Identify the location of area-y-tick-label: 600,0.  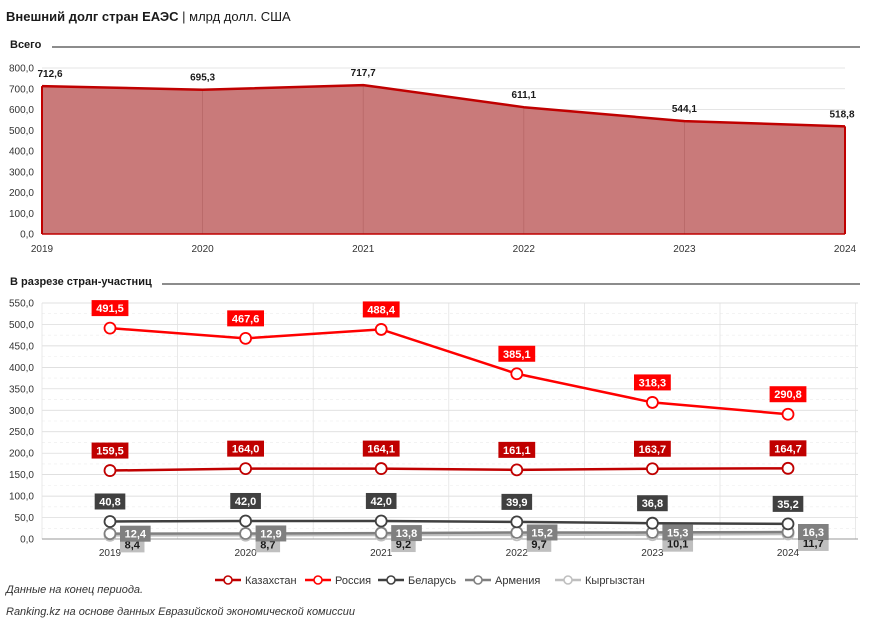
(21, 110).